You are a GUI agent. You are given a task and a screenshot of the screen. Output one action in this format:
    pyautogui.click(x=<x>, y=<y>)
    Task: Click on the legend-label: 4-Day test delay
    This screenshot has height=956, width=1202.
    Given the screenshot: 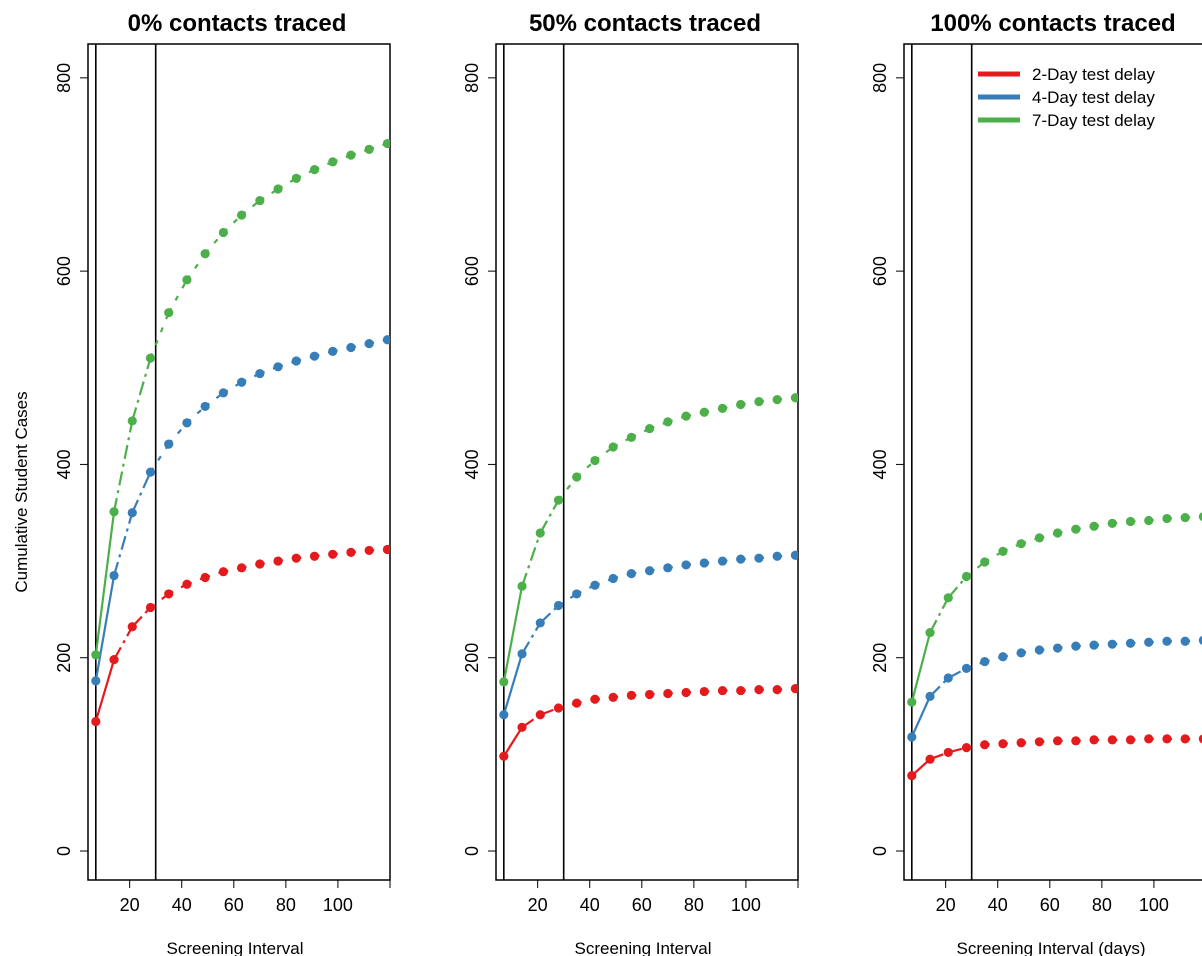 What is the action you would take?
    pyautogui.click(x=1093, y=97)
    